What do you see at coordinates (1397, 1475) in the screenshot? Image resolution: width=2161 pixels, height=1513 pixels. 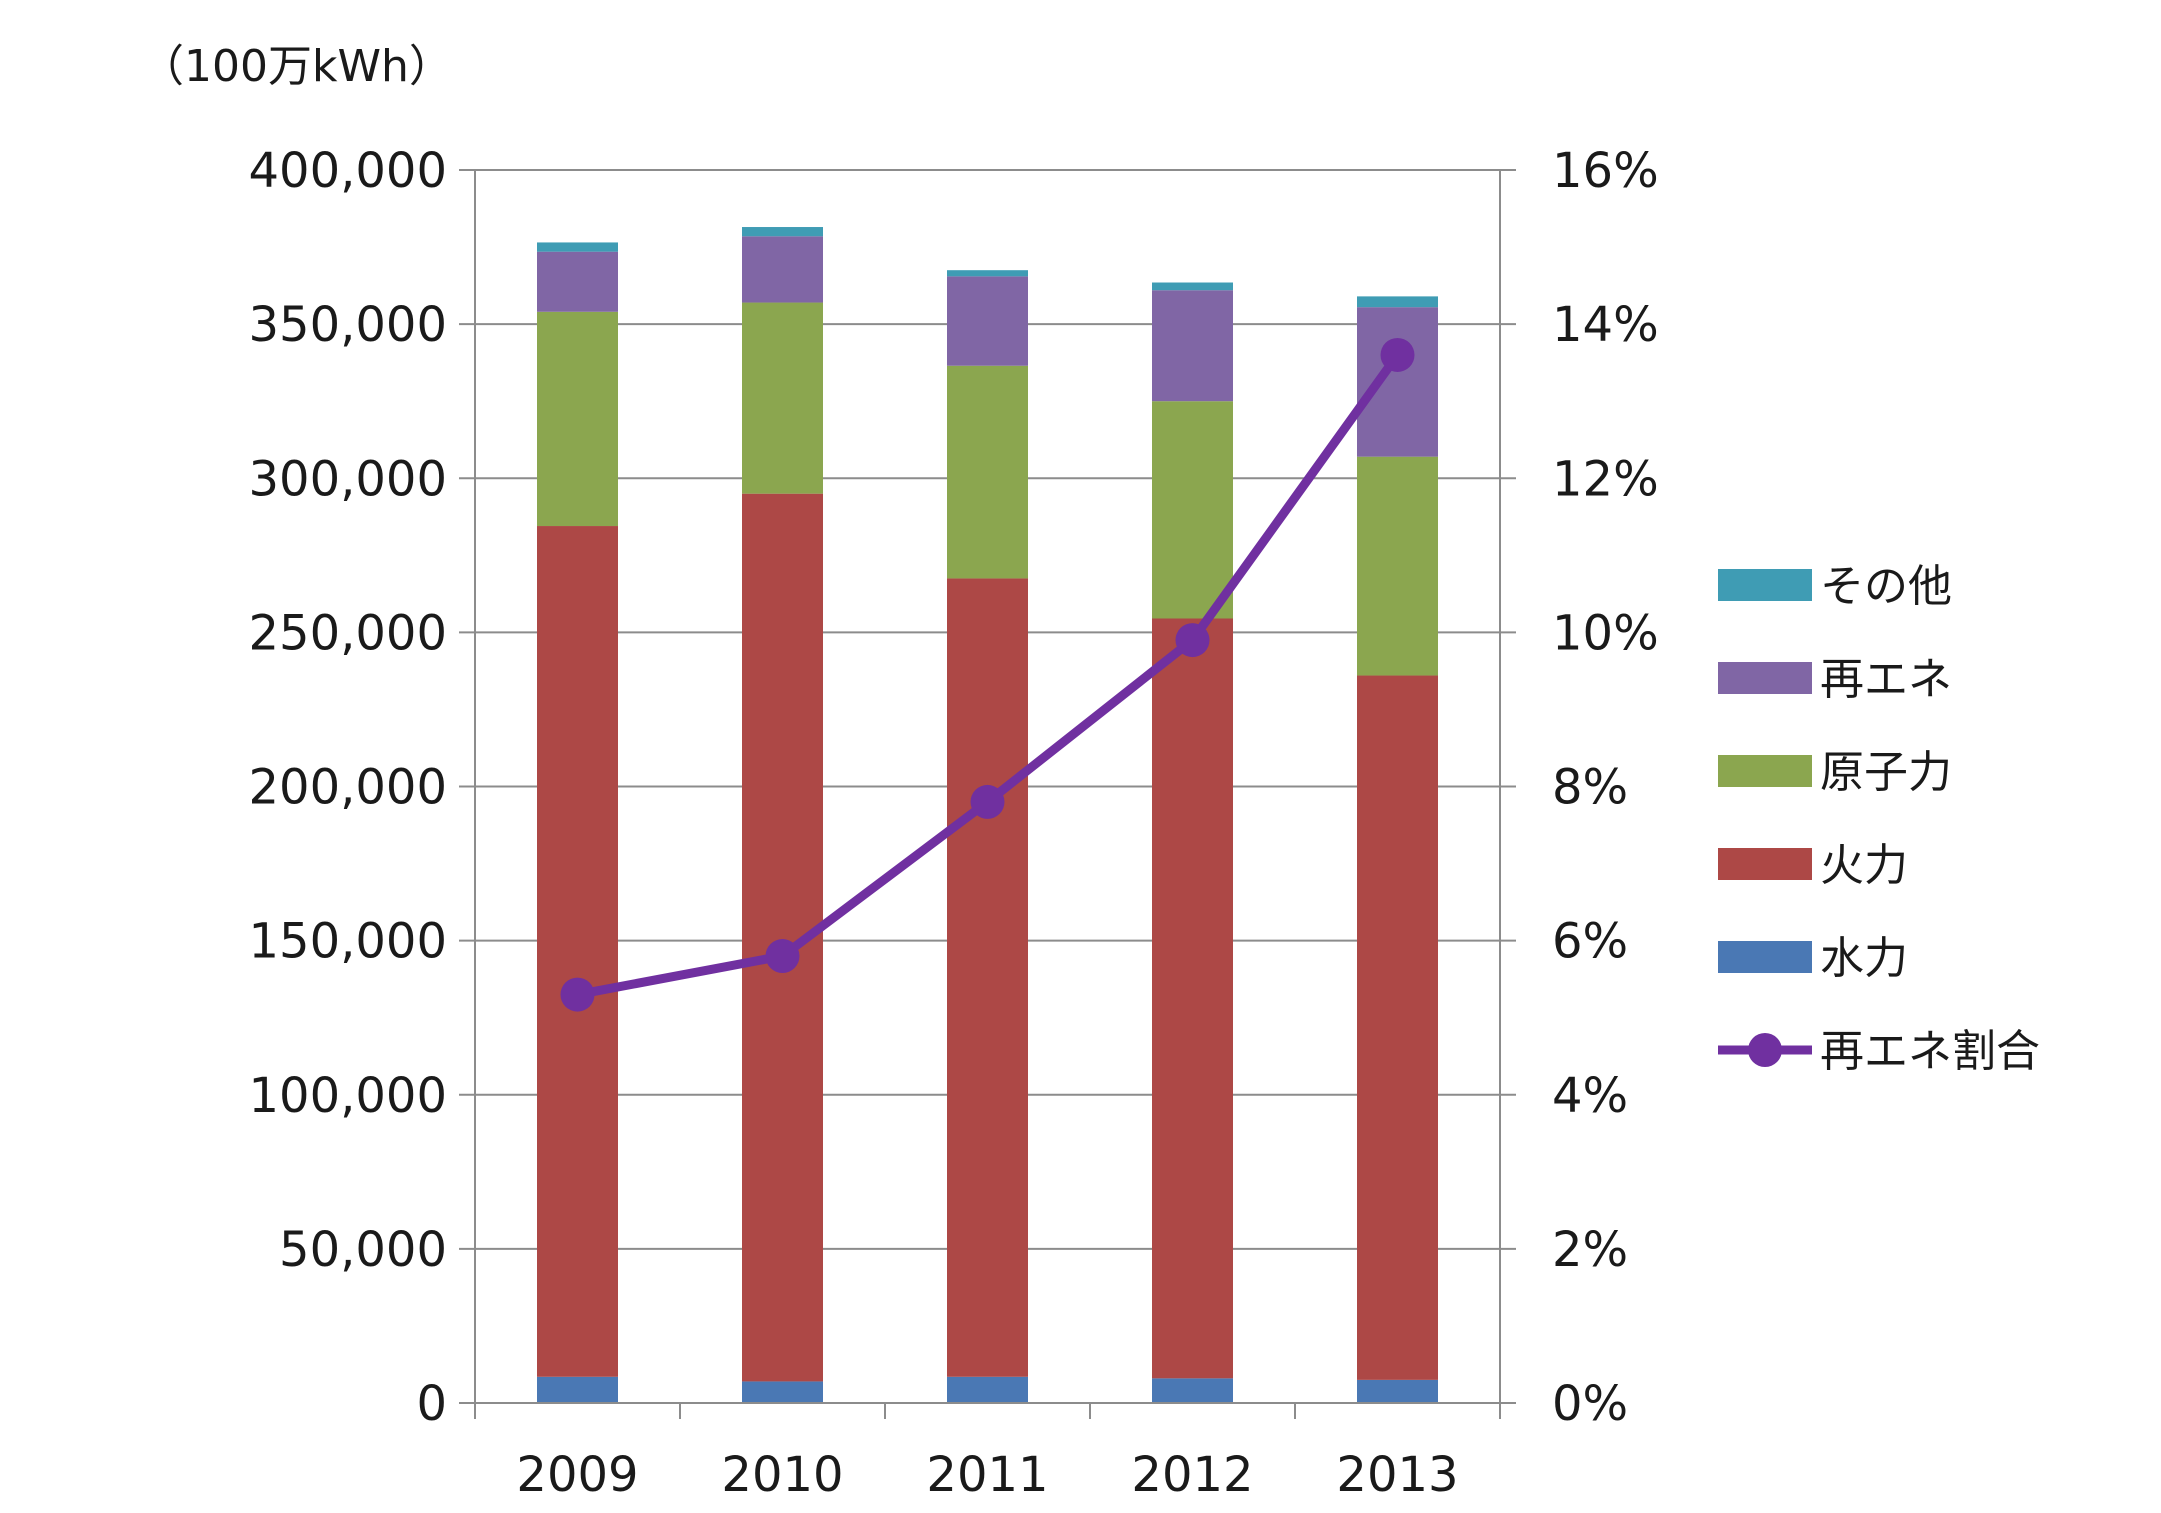 I see `x-tick-label: 2013` at bounding box center [1397, 1475].